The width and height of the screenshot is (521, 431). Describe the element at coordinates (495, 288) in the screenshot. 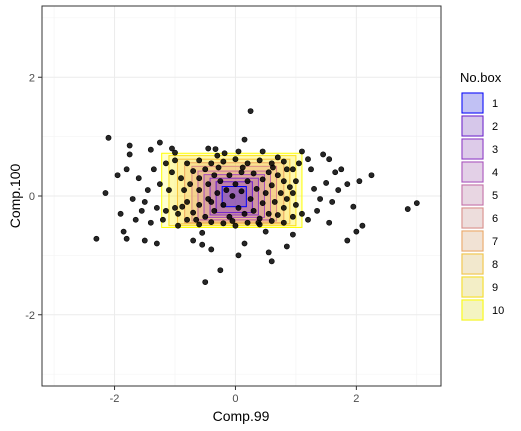

I see `legend-label-9: 9` at that location.